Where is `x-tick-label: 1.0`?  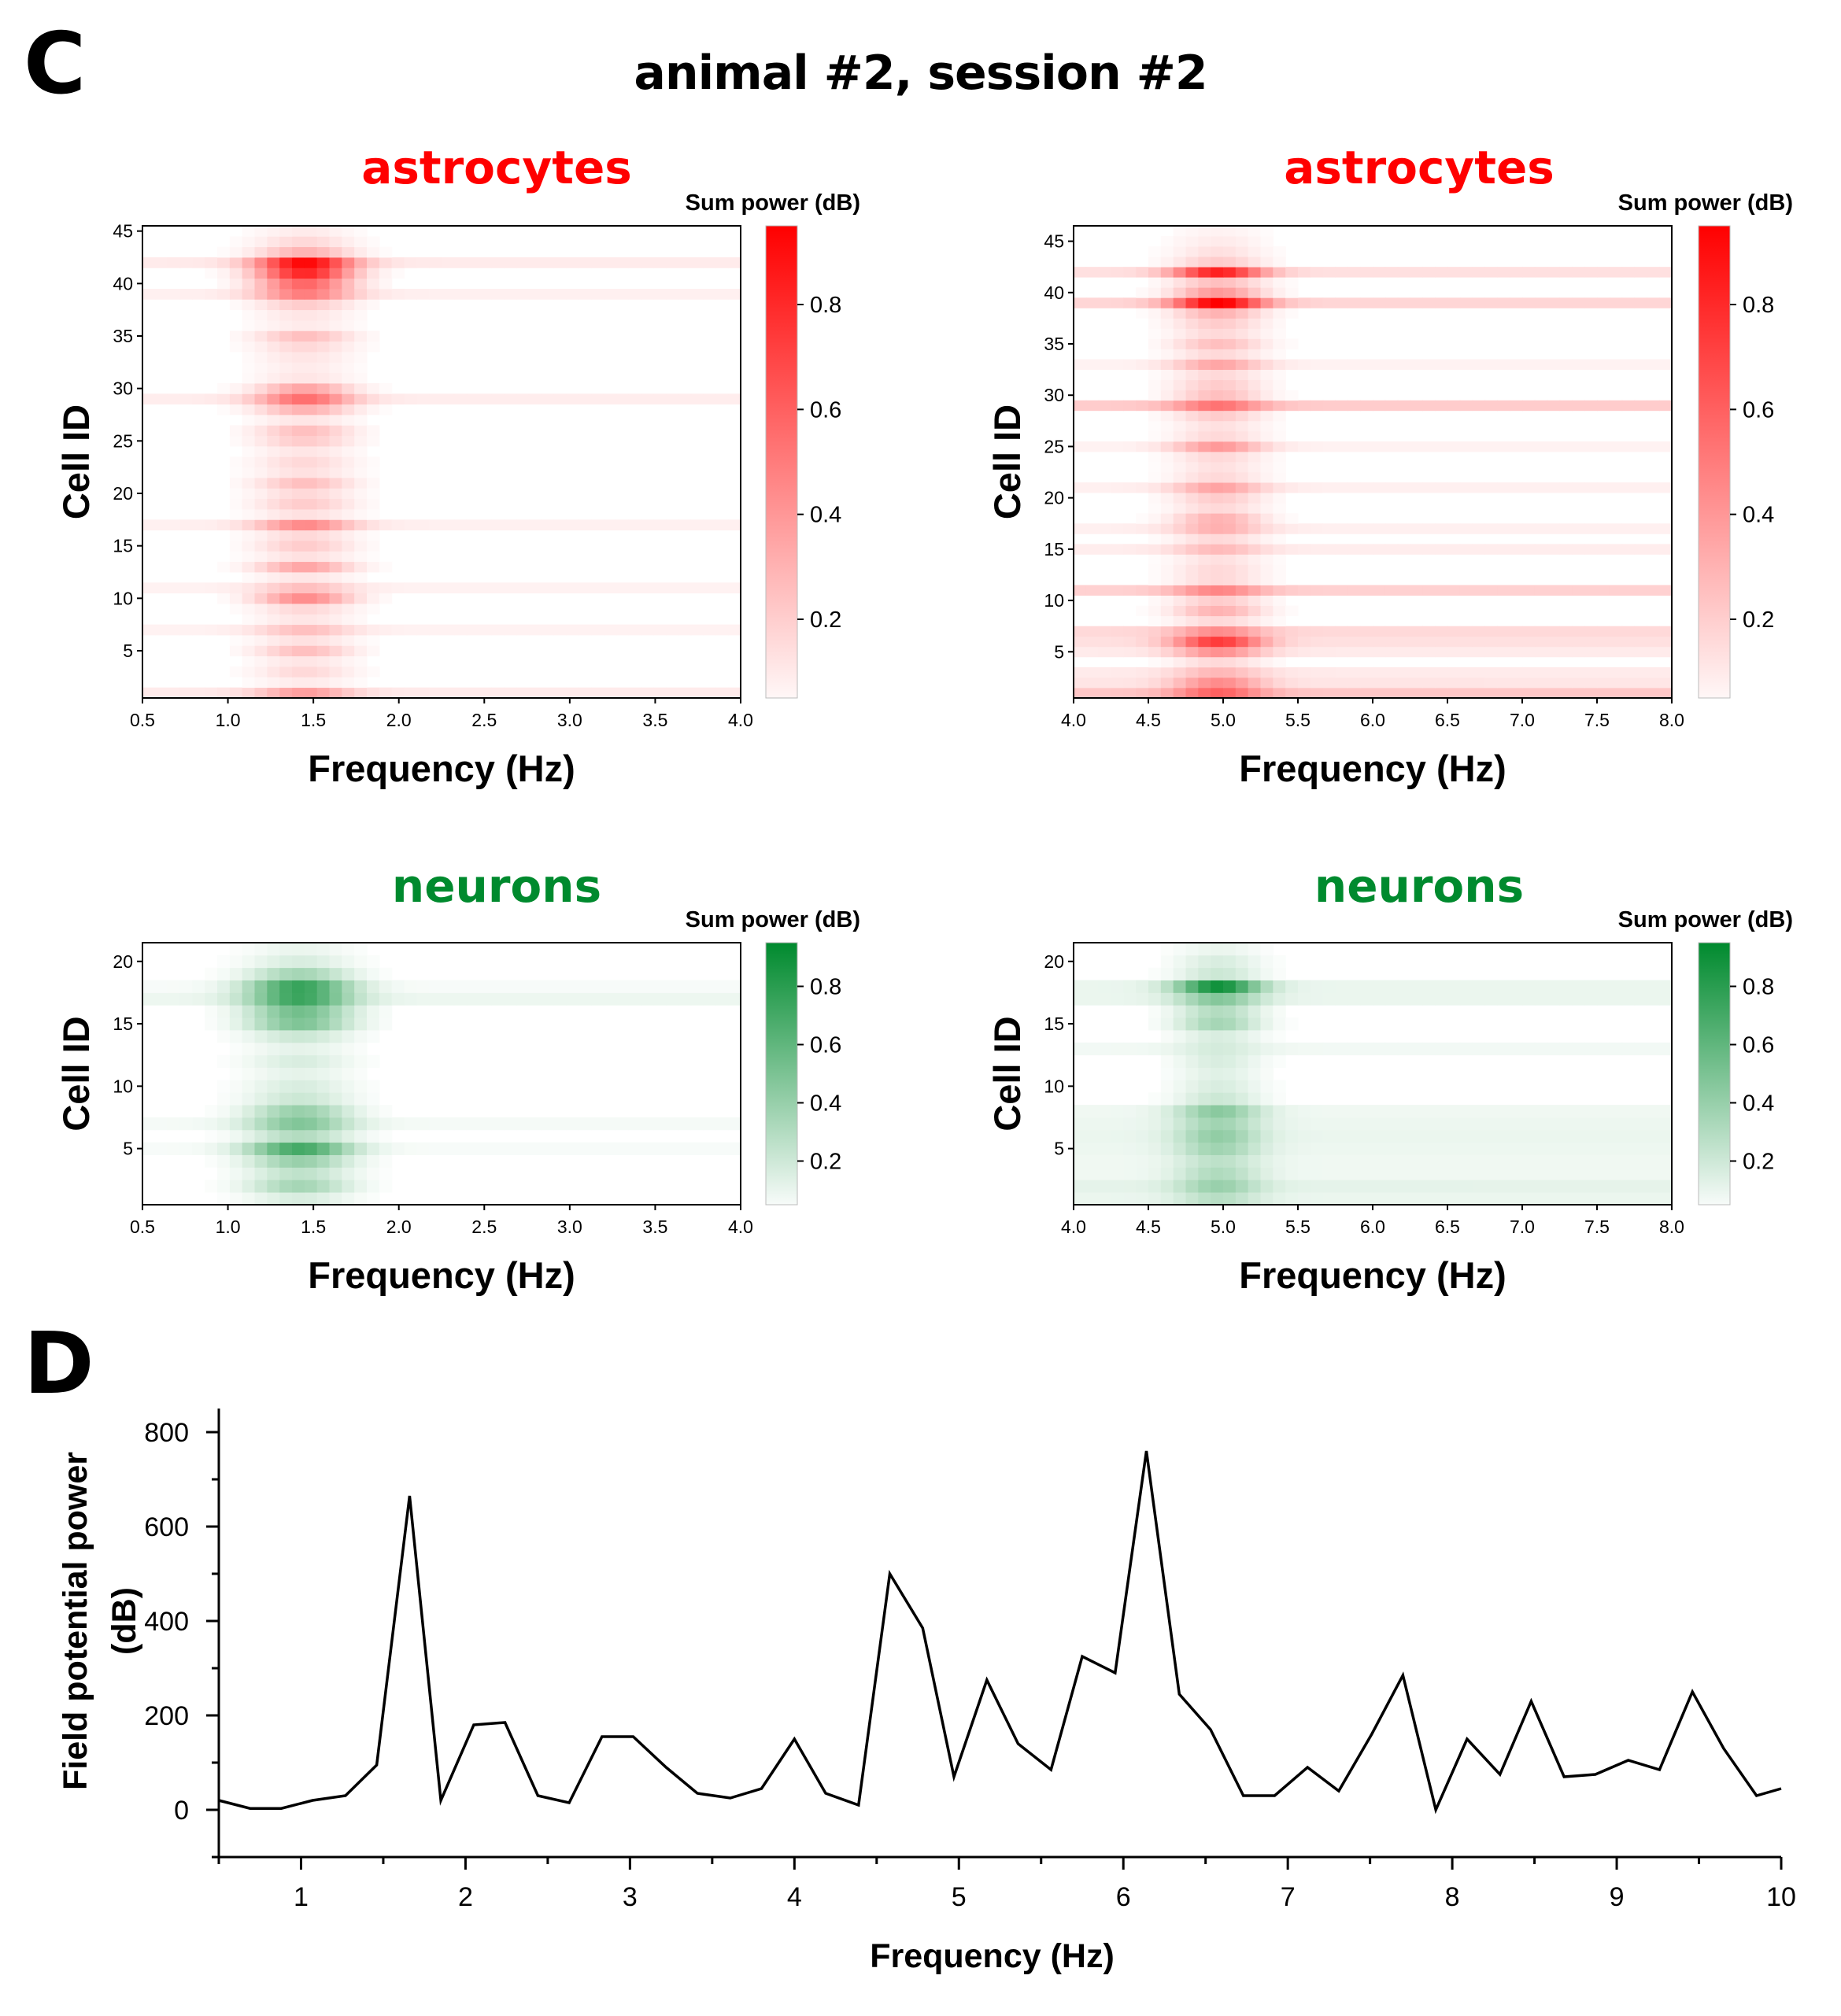 x-tick-label: 1.0 is located at coordinates (228, 1227).